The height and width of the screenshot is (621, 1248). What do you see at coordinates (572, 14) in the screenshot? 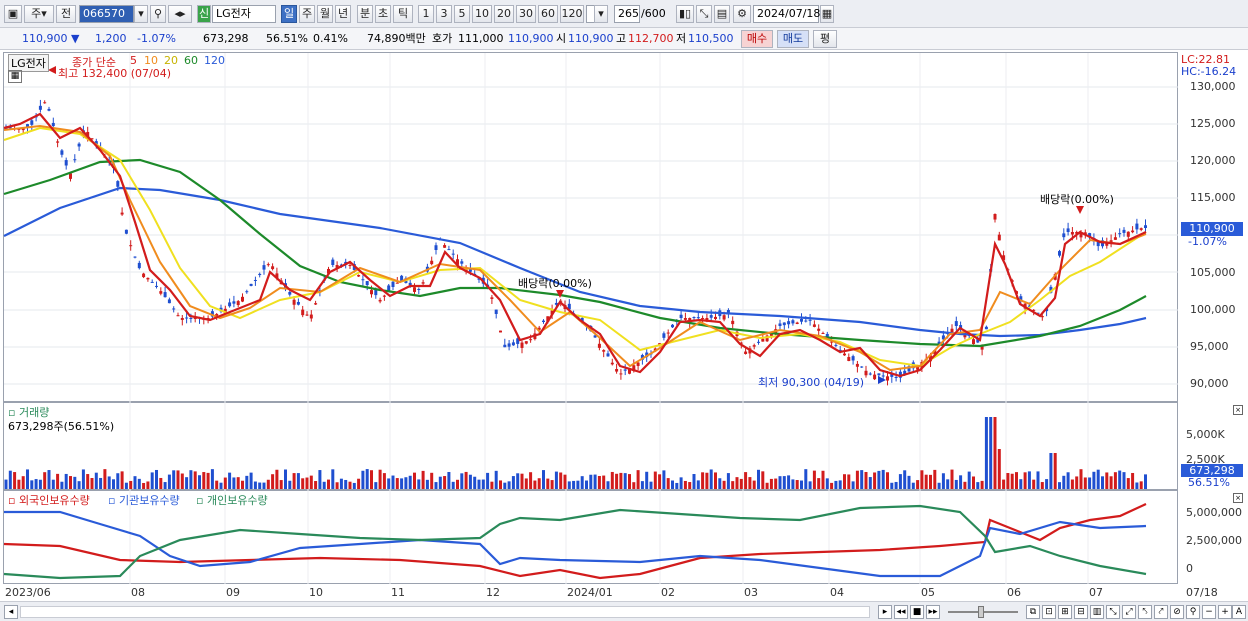
I see `interval-120: 120` at bounding box center [572, 14].